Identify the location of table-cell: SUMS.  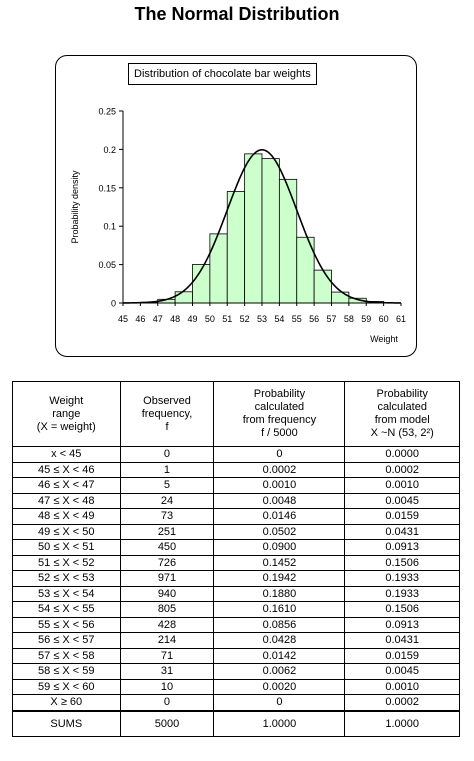
(66, 723).